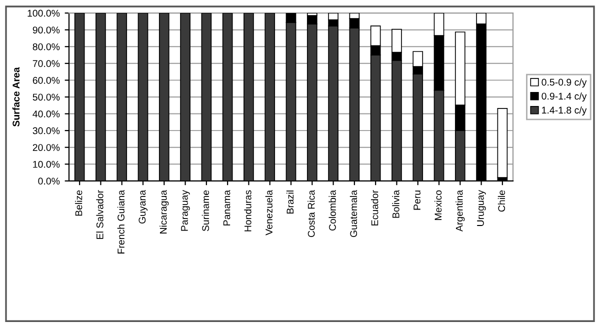  What do you see at coordinates (417, 200) in the screenshot?
I see `x-tick-label: Peru` at bounding box center [417, 200].